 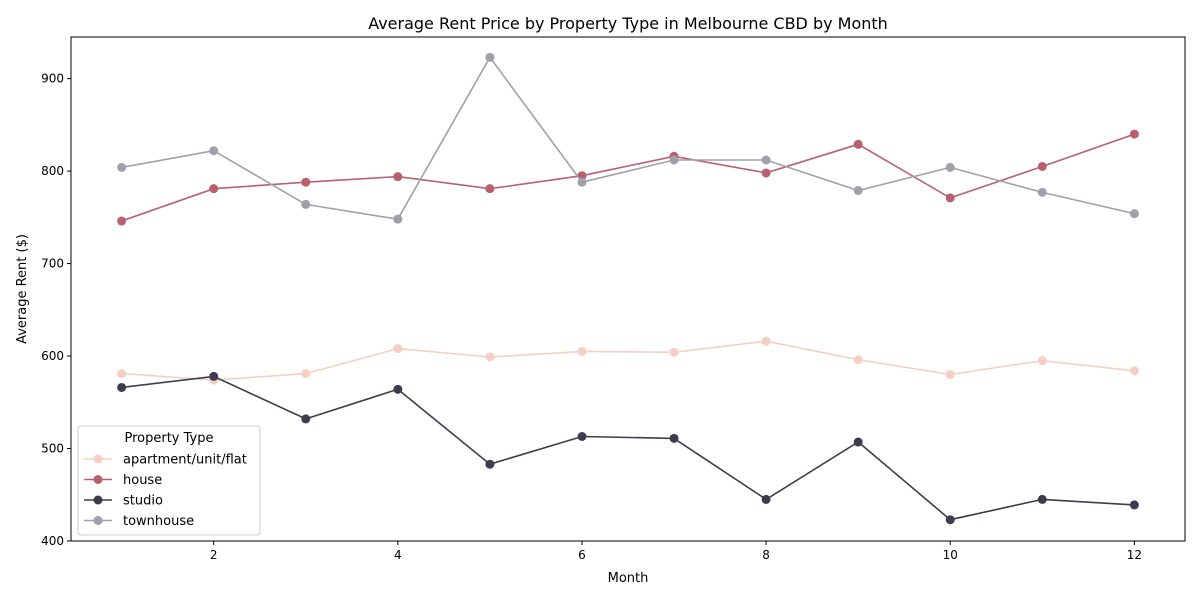 I want to click on legend-item-apartment-unit-flat: apartment/unit/flat, so click(x=165, y=460).